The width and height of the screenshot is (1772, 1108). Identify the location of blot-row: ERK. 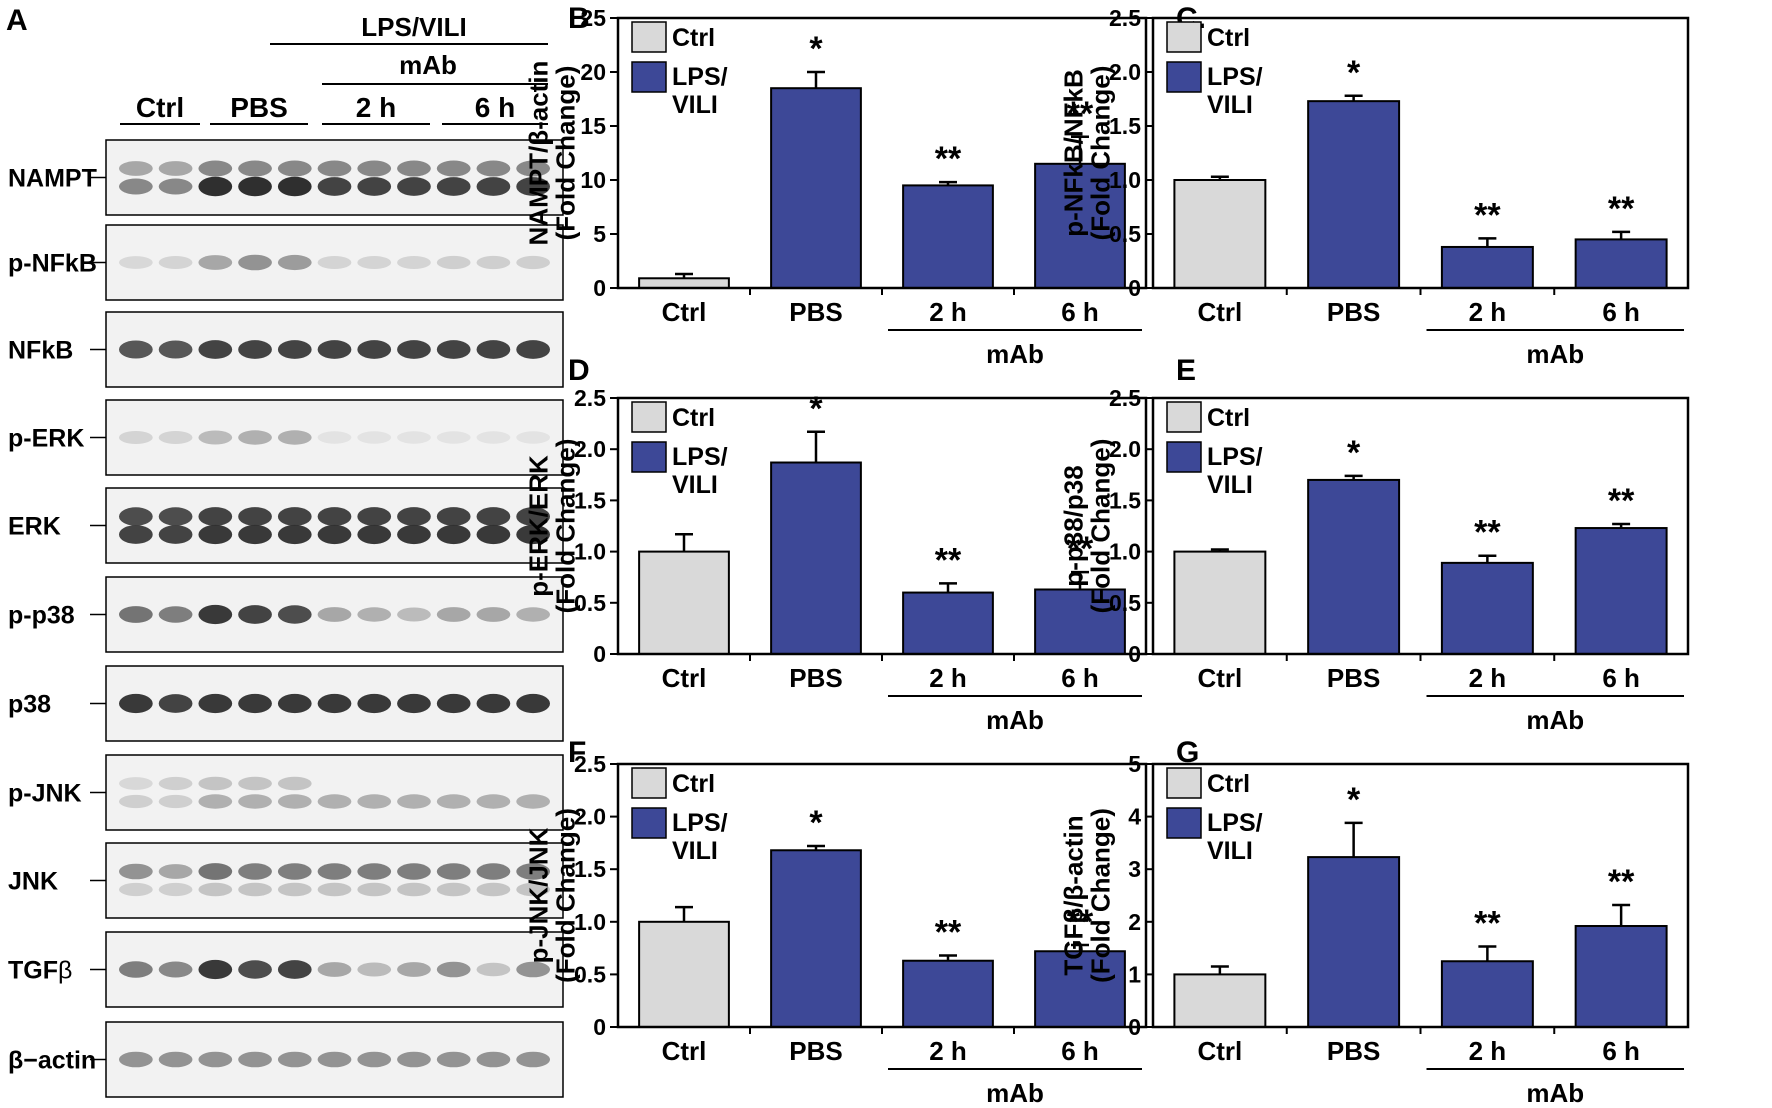
(286, 525).